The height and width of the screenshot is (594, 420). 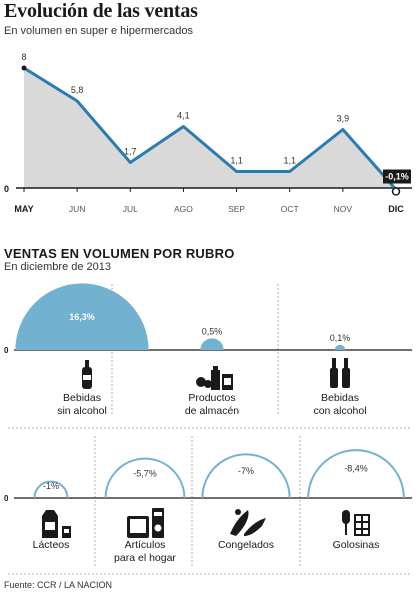 I want to click on data-label: 3,9, so click(x=343, y=119).